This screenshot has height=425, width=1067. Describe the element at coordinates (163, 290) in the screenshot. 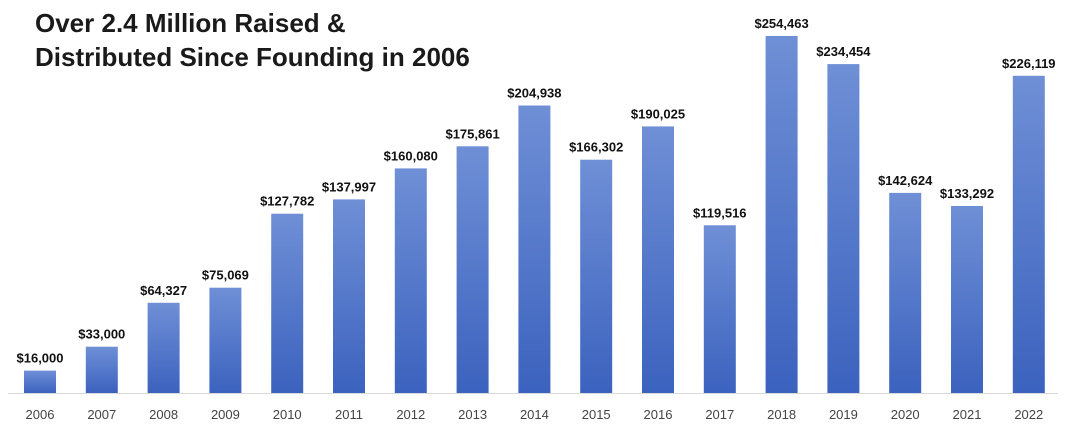

I see `value-label-2008: $64,327` at that location.